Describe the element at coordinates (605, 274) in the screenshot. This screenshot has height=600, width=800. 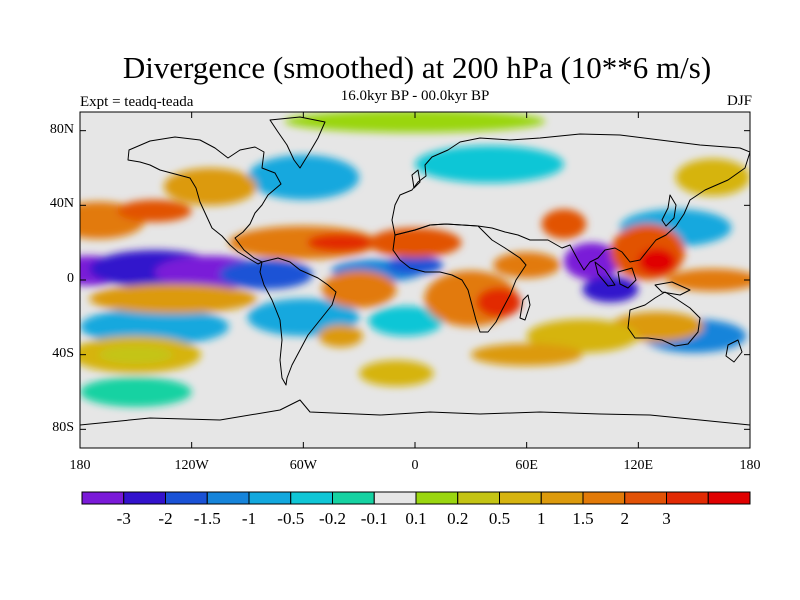
I see `coast-sumatra` at that location.